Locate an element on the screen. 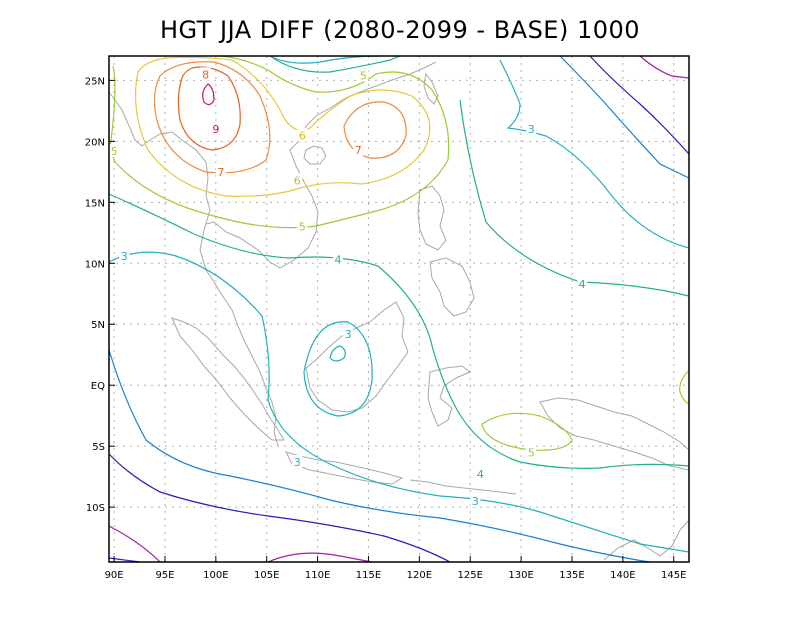 The width and height of the screenshot is (800, 618). coastline-lesser-sunda is located at coordinates (463, 487).